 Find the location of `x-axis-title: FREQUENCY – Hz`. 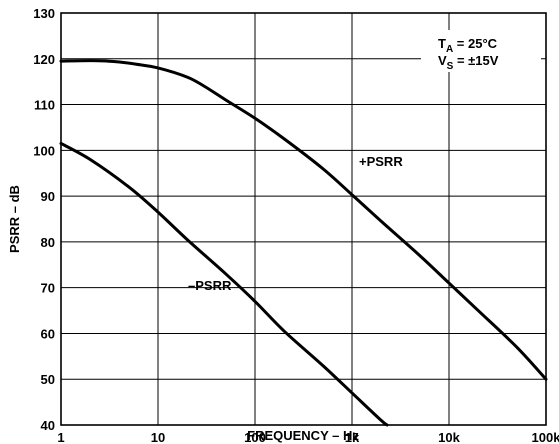

x-axis-title: FREQUENCY – Hz is located at coordinates (303, 435).